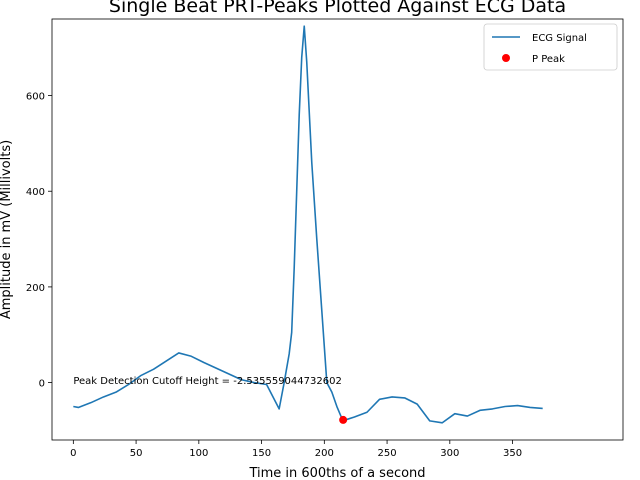  Describe the element at coordinates (35, 288) in the screenshot. I see `y-tick-label: 200` at that location.